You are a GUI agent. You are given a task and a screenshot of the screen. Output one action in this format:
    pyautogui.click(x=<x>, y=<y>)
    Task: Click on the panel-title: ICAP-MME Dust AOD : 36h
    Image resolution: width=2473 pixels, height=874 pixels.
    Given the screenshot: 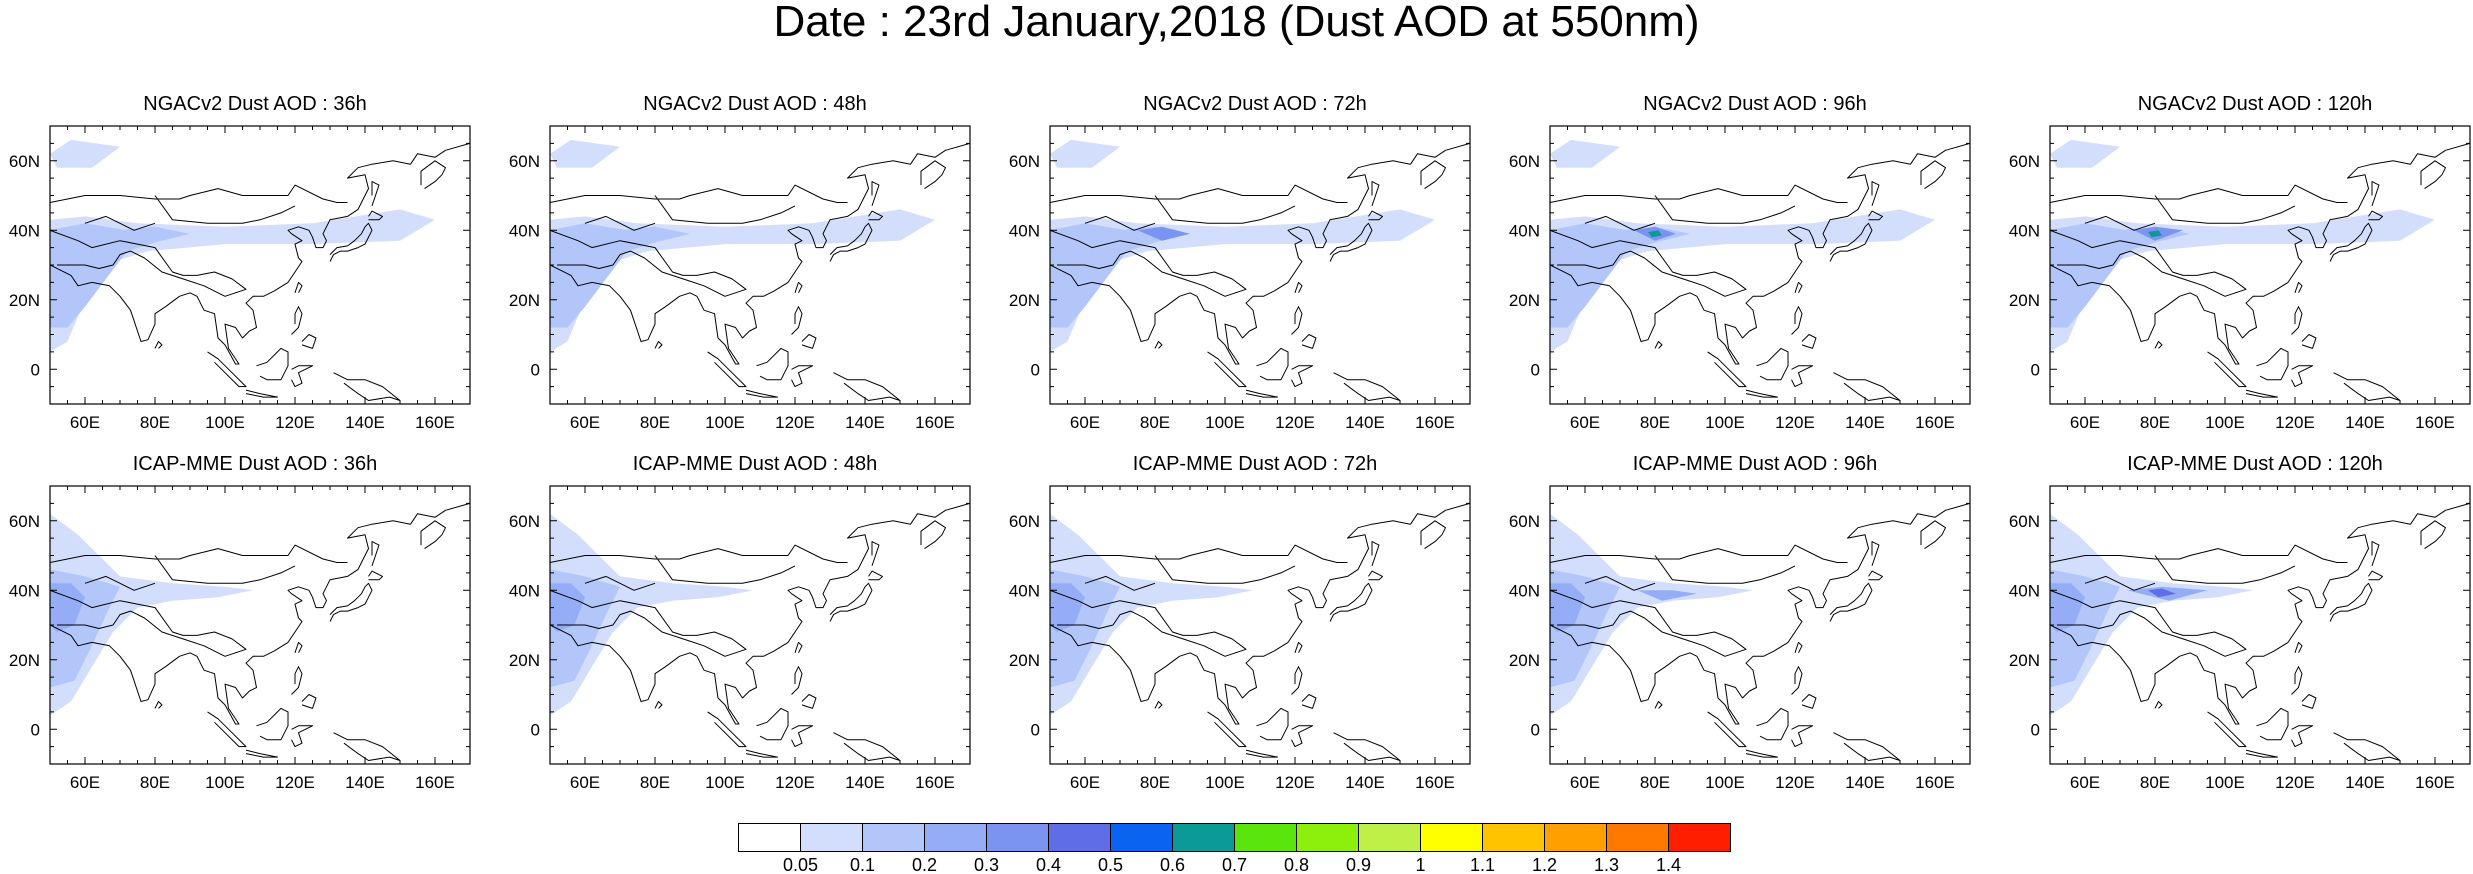 What is the action you would take?
    pyautogui.click(x=255, y=464)
    